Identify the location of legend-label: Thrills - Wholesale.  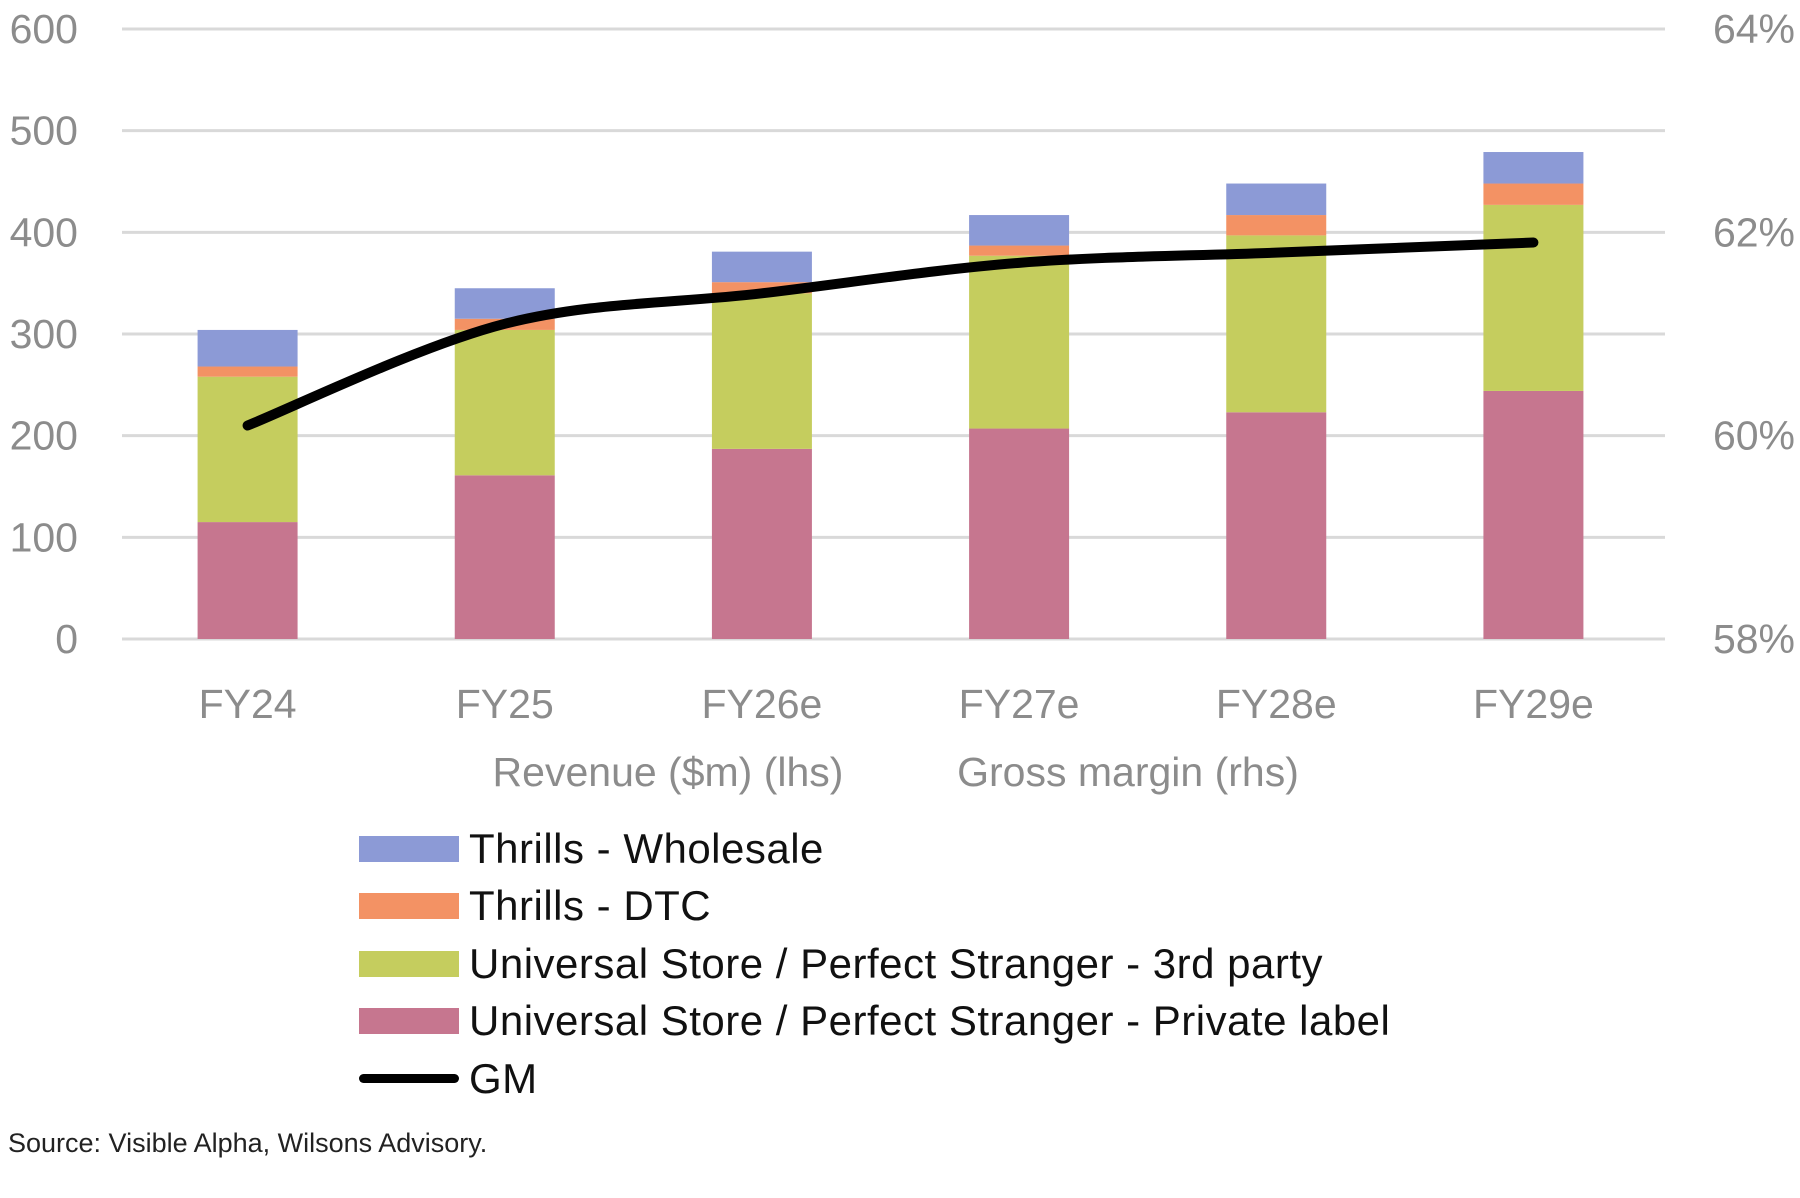
(646, 848).